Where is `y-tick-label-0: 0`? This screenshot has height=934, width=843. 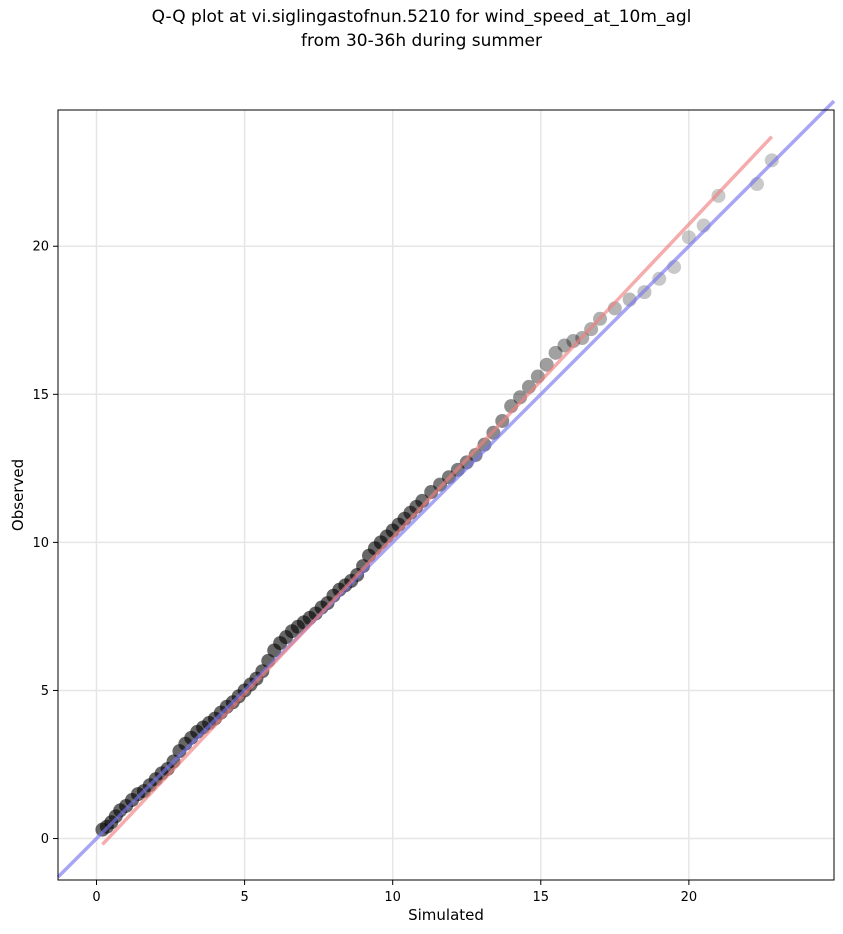 y-tick-label-0: 0 is located at coordinates (45, 839).